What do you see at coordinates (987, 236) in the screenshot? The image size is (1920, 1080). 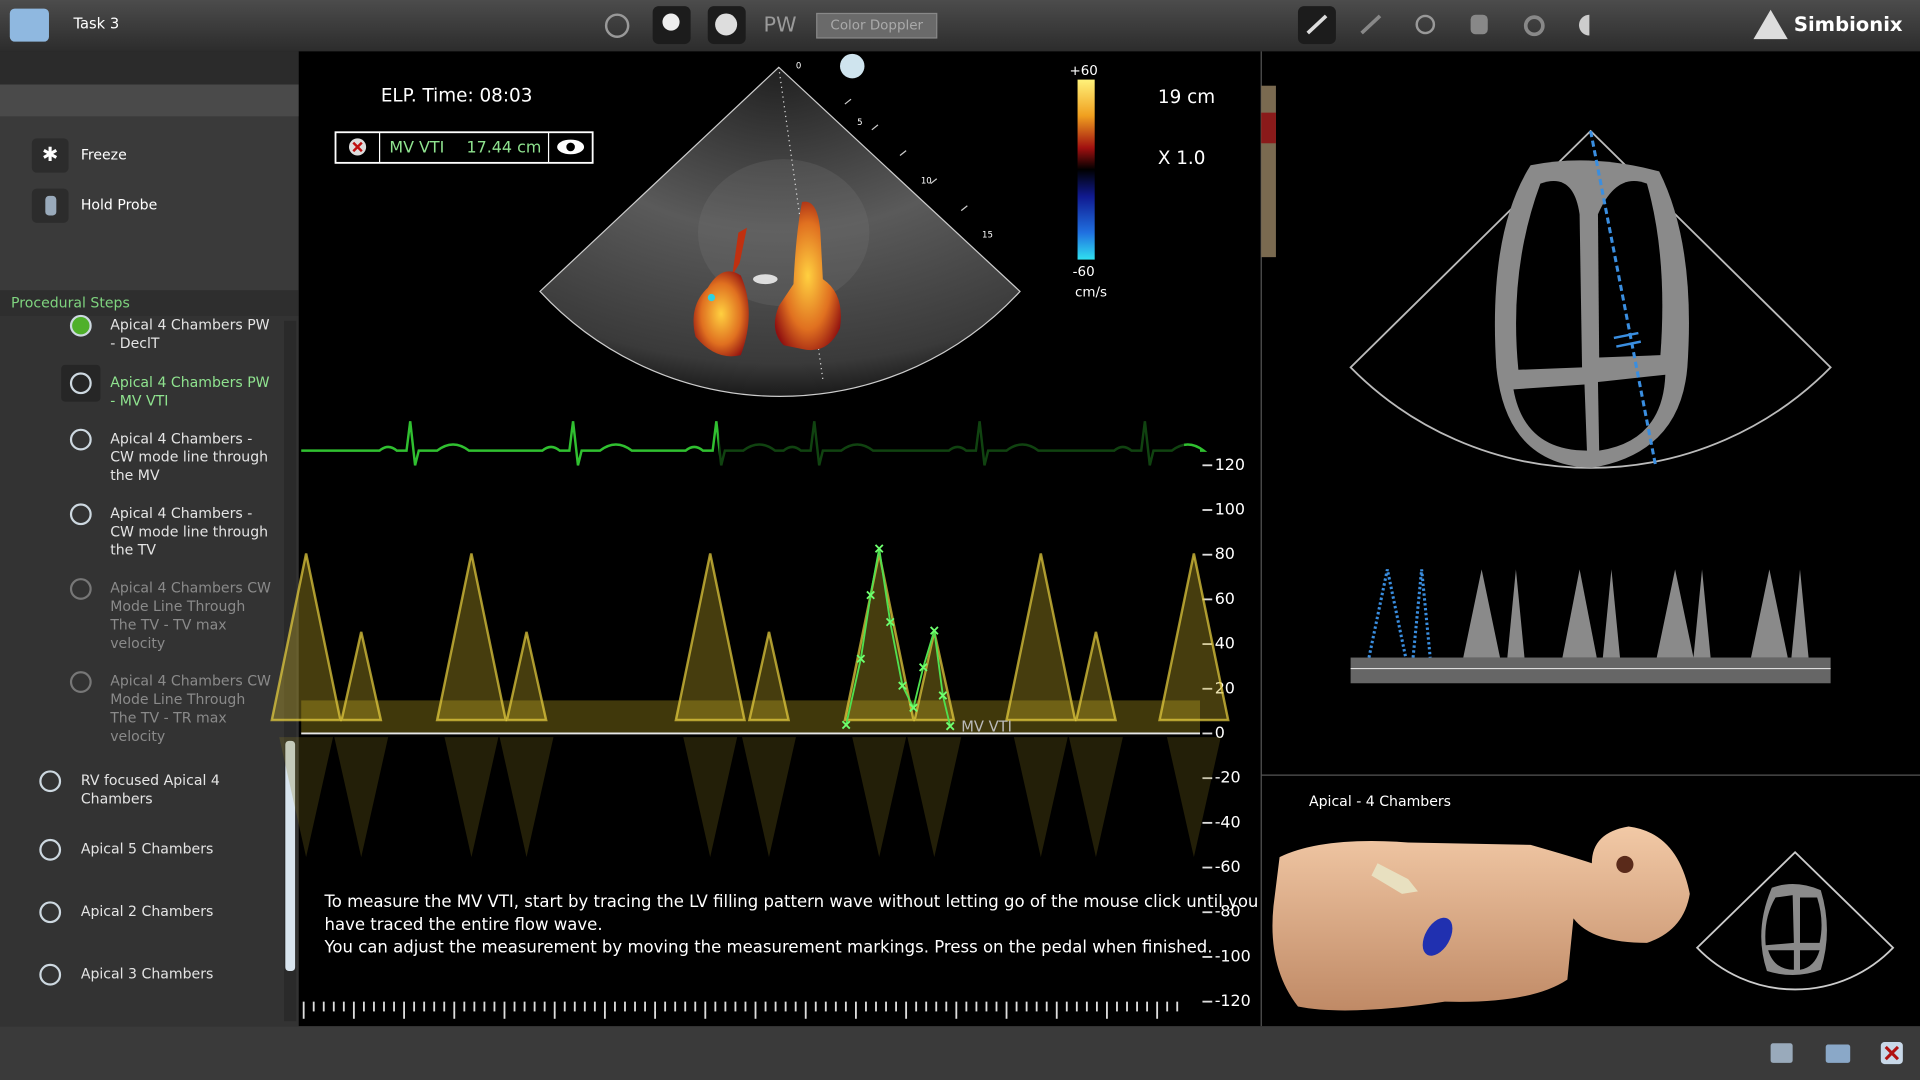 I see `depth-tick-label: 15` at bounding box center [987, 236].